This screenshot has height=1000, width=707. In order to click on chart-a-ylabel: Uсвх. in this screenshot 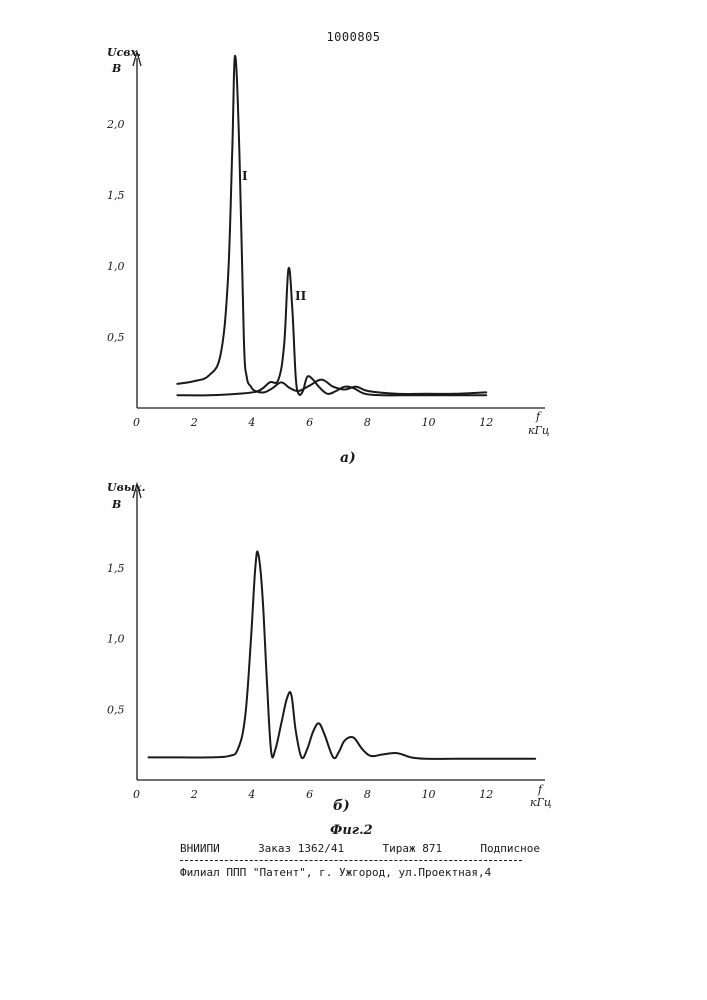, I will do `click(124, 52)`.